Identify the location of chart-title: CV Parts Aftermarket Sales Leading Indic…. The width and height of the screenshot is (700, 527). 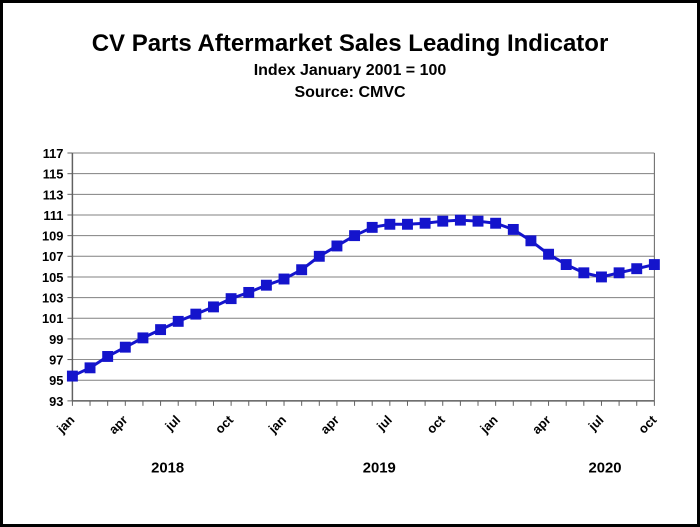
(350, 43).